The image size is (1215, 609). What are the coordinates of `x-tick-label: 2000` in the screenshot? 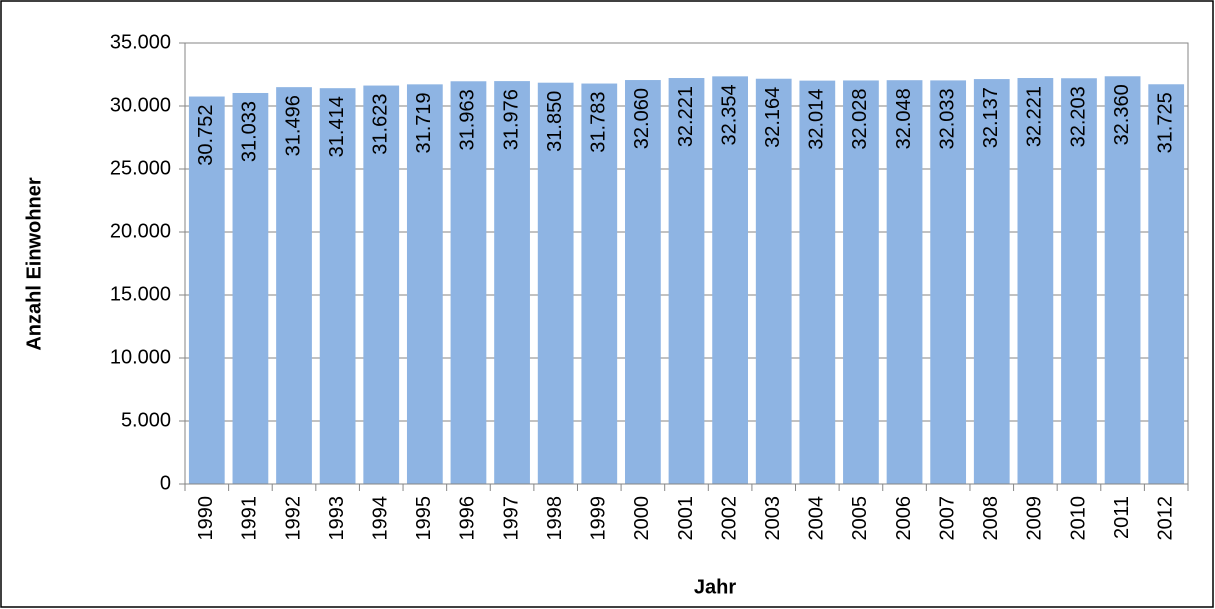 It's located at (642, 518).